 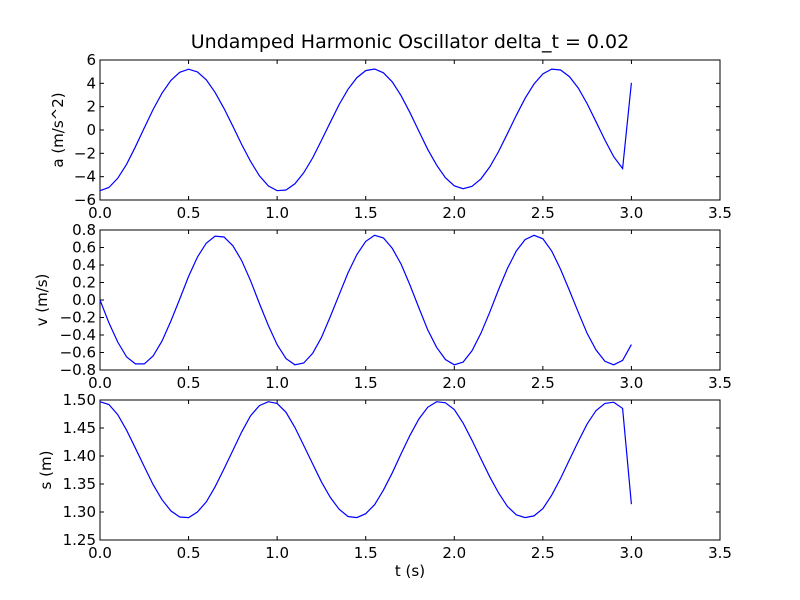 I want to click on velocity-ytick-label: −0.4, so click(x=78, y=335).